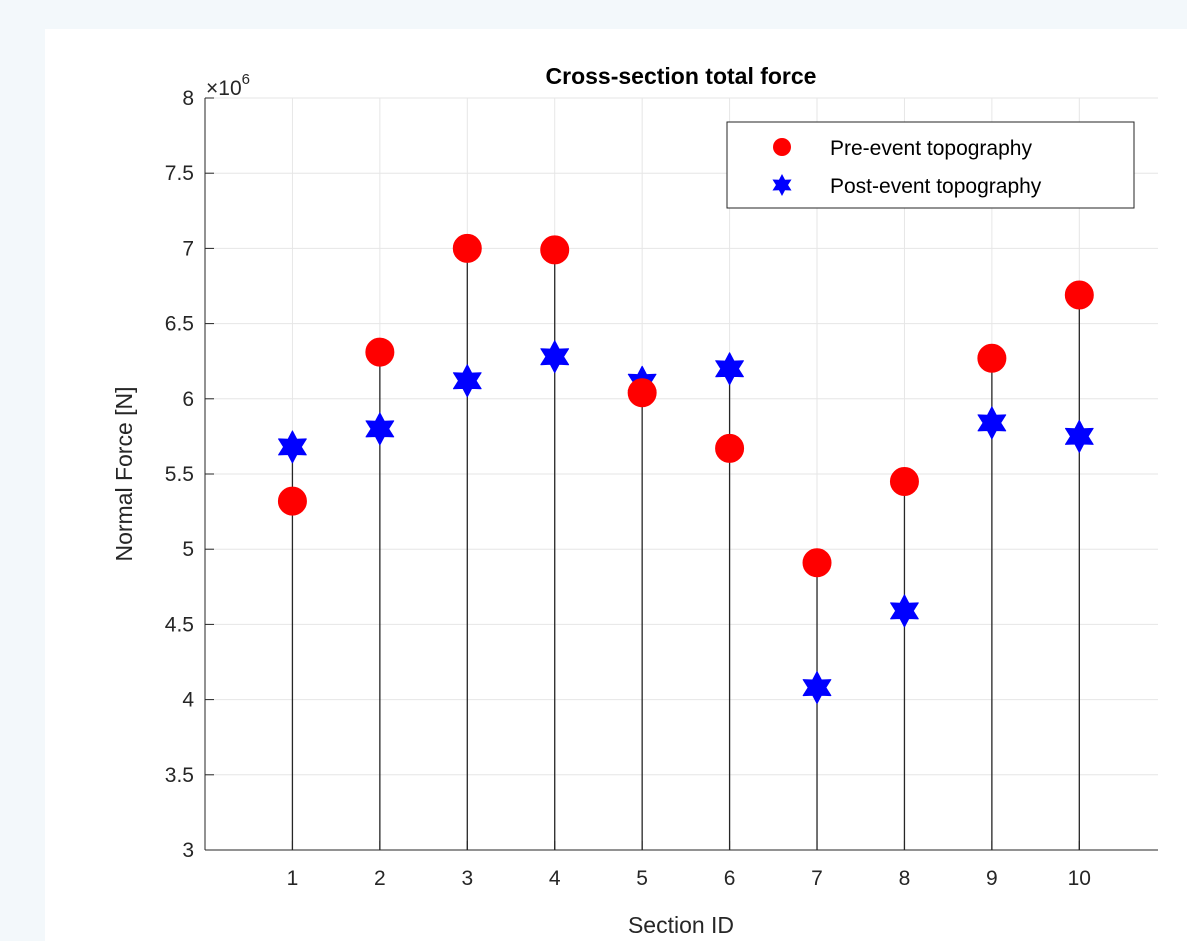 Image resolution: width=1187 pixels, height=941 pixels. What do you see at coordinates (730, 878) in the screenshot?
I see `x-tick-label: 6` at bounding box center [730, 878].